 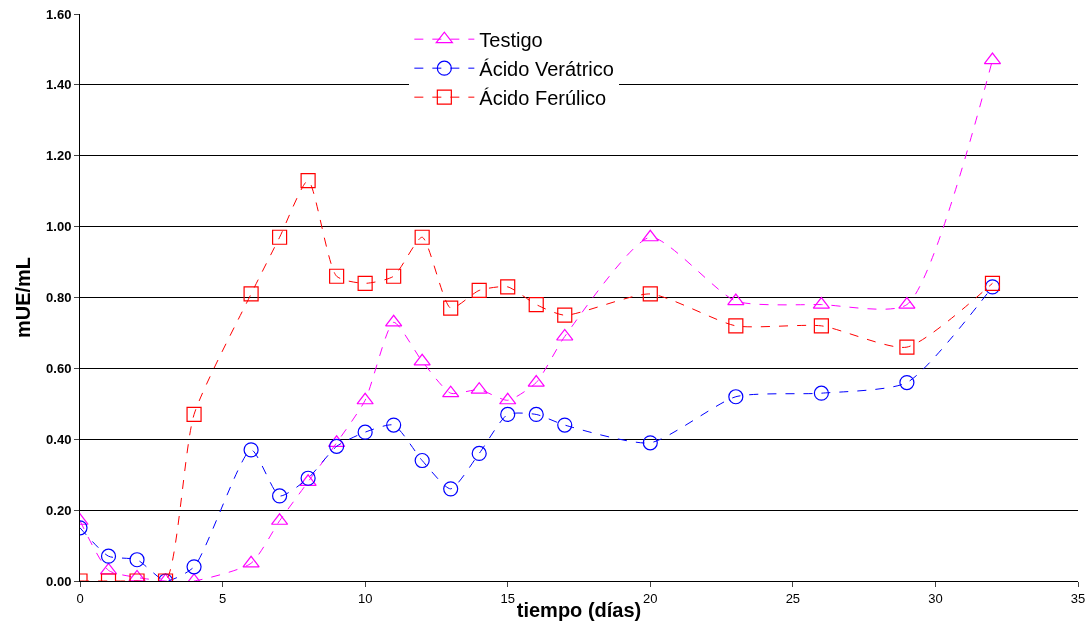 What do you see at coordinates (59, 368) in the screenshot?
I see `y-tick-label: 0.60` at bounding box center [59, 368].